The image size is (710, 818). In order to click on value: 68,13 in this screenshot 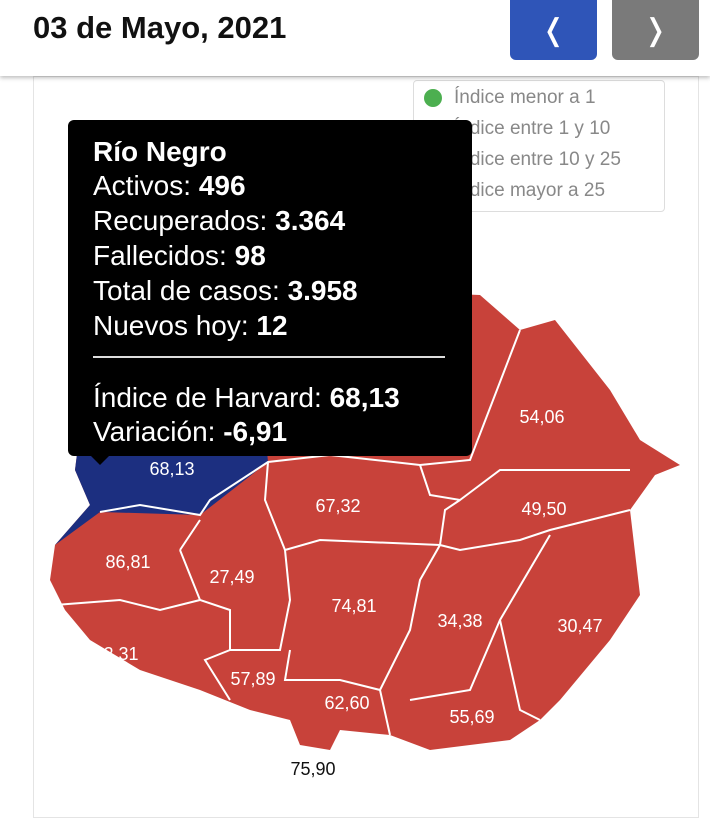, I will do `click(364, 397)`.